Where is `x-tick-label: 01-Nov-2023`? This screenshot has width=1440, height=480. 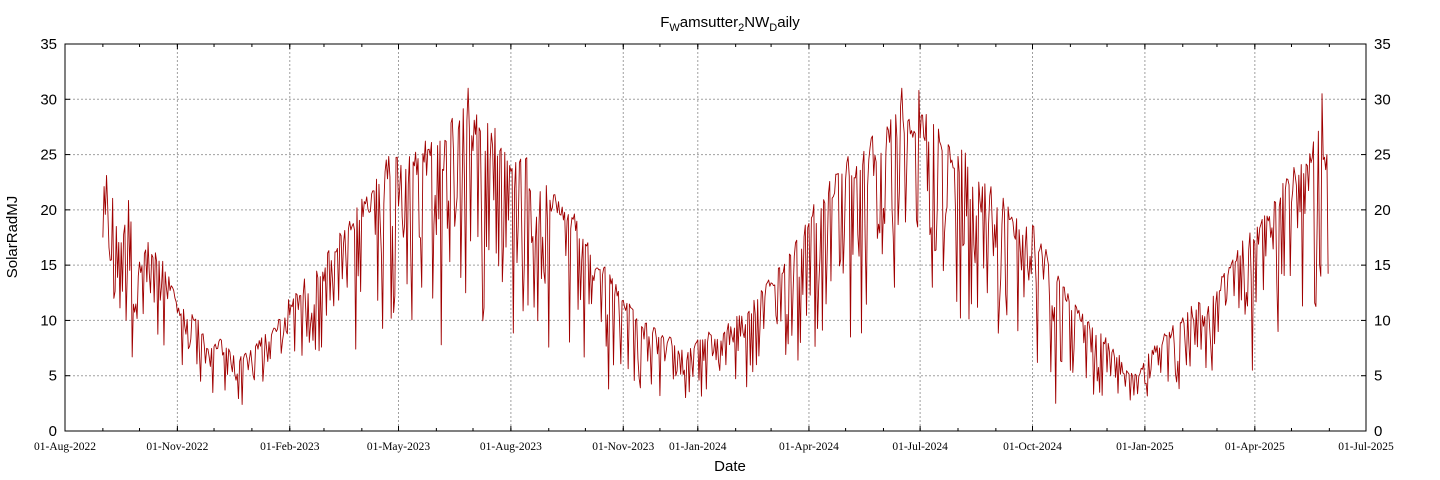
x-tick-label: 01-Nov-2023 is located at coordinates (623, 447).